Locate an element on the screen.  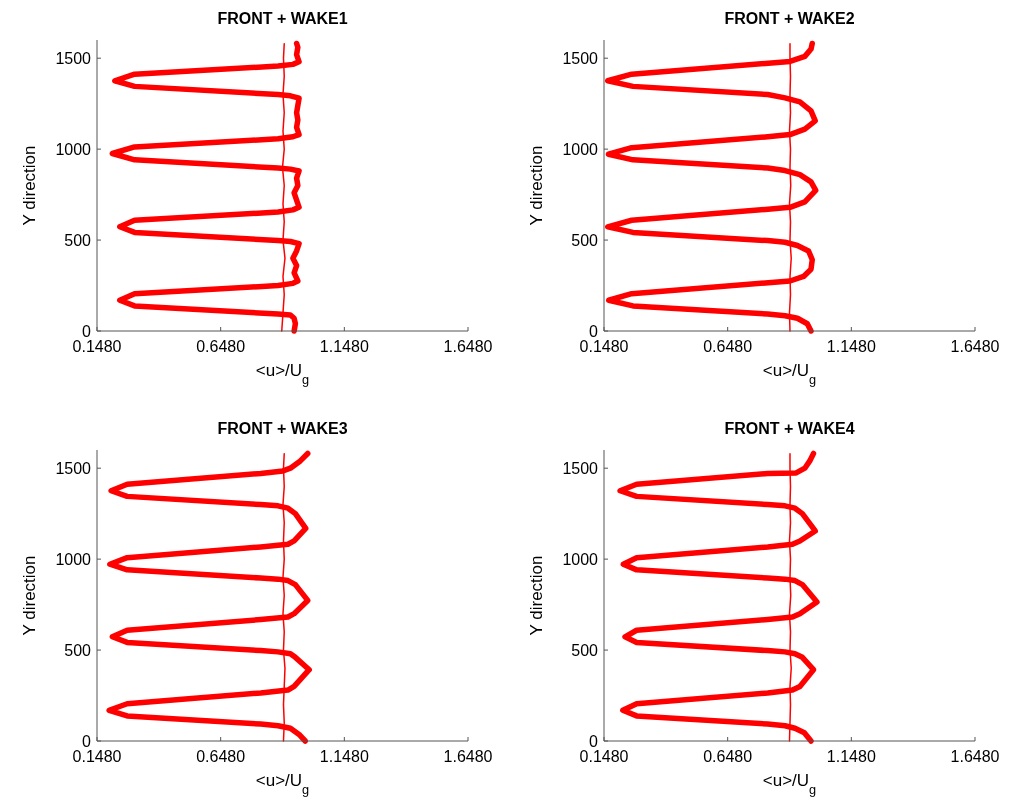
chart-title: FRONT + WAKE4 is located at coordinates (789, 428).